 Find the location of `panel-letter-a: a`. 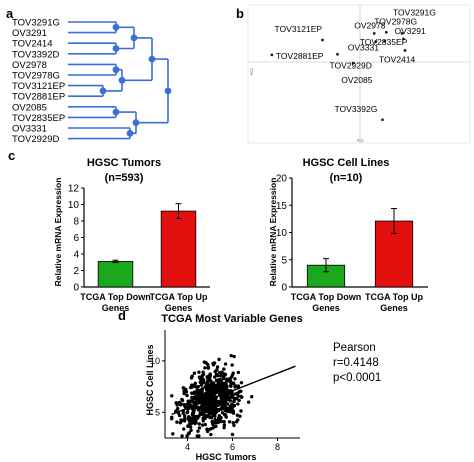

panel-letter-a: a is located at coordinates (10, 13).